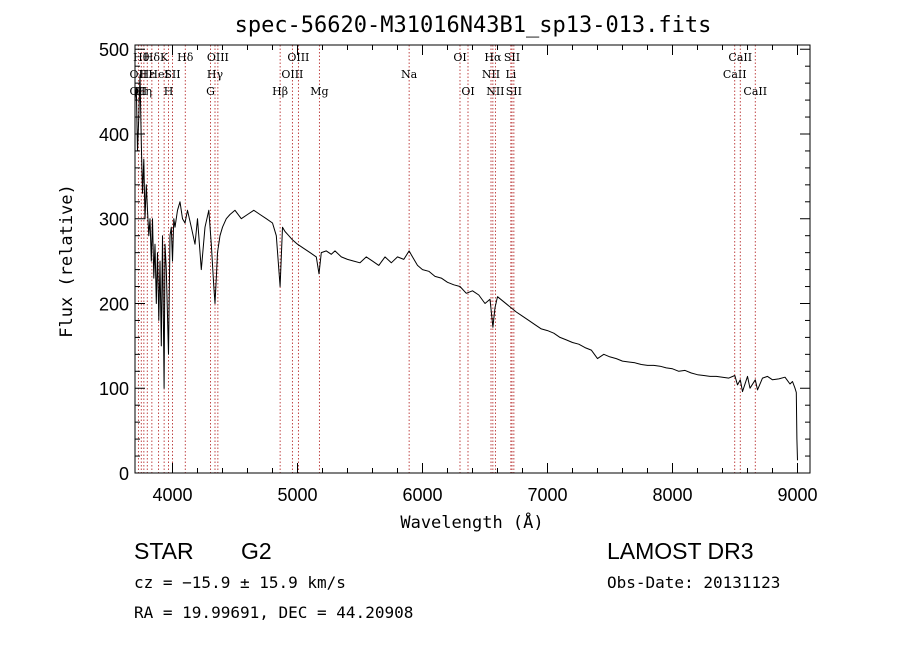 The width and height of the screenshot is (900, 649). Describe the element at coordinates (797, 495) in the screenshot. I see `x-tick-label-9000: 9000` at that location.